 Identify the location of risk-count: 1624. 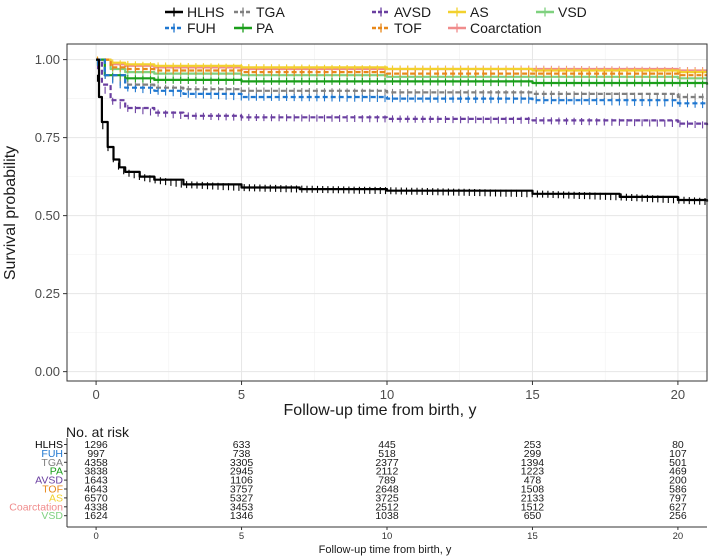
(96, 516).